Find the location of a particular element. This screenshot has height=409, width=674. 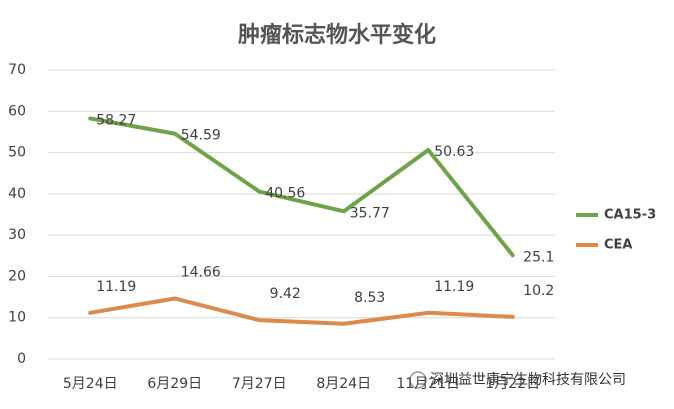

watermark: 深圳益世康宁生物科技有限公司 is located at coordinates (528, 379).